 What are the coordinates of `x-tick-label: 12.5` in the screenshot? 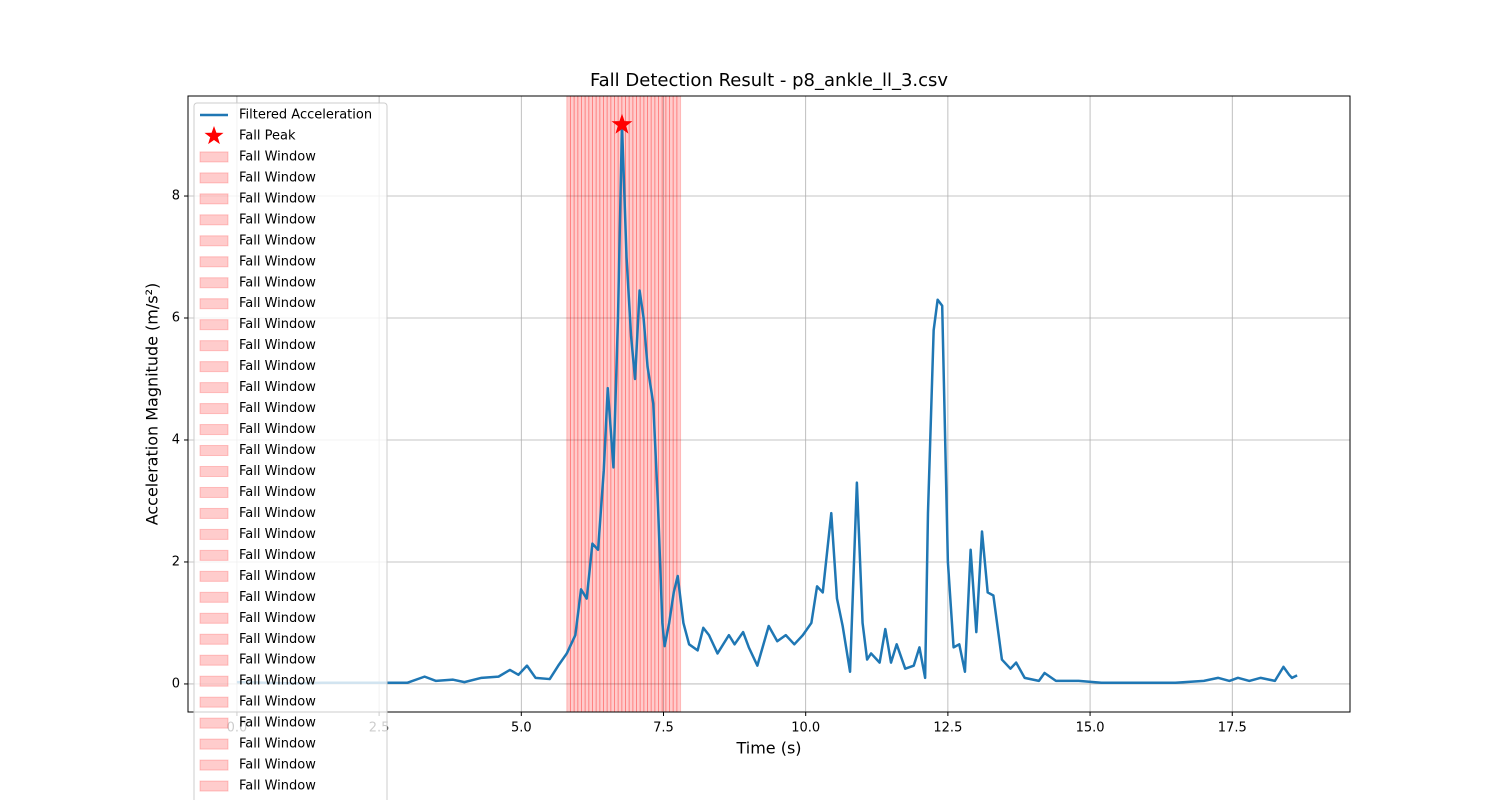 It's located at (947, 728).